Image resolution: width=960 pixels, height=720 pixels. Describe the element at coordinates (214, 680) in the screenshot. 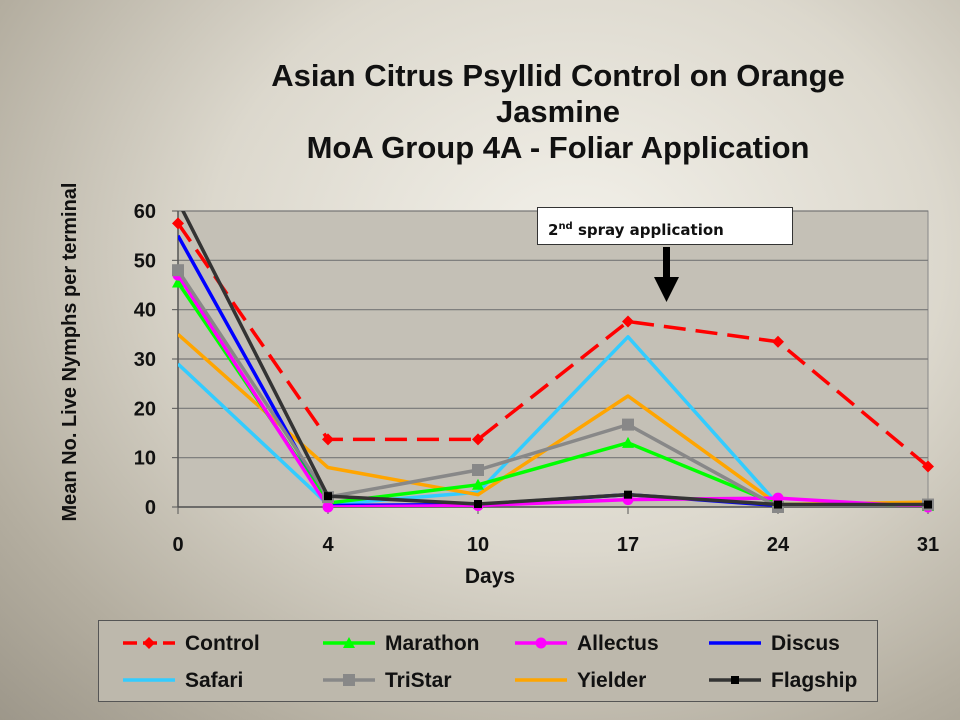

I see `legend-label: Safari` at that location.